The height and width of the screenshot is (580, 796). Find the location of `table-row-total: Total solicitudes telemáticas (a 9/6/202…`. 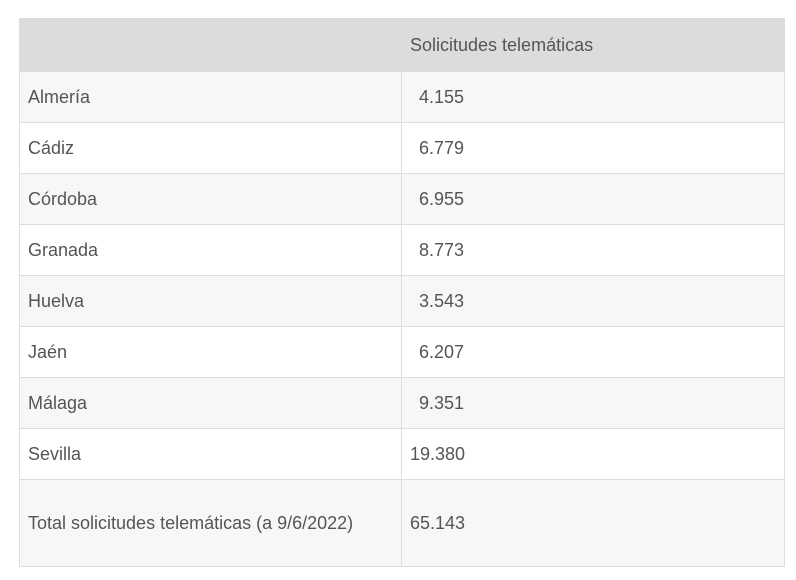

table-row-total: Total solicitudes telemáticas (a 9/6/202… is located at coordinates (402, 523).